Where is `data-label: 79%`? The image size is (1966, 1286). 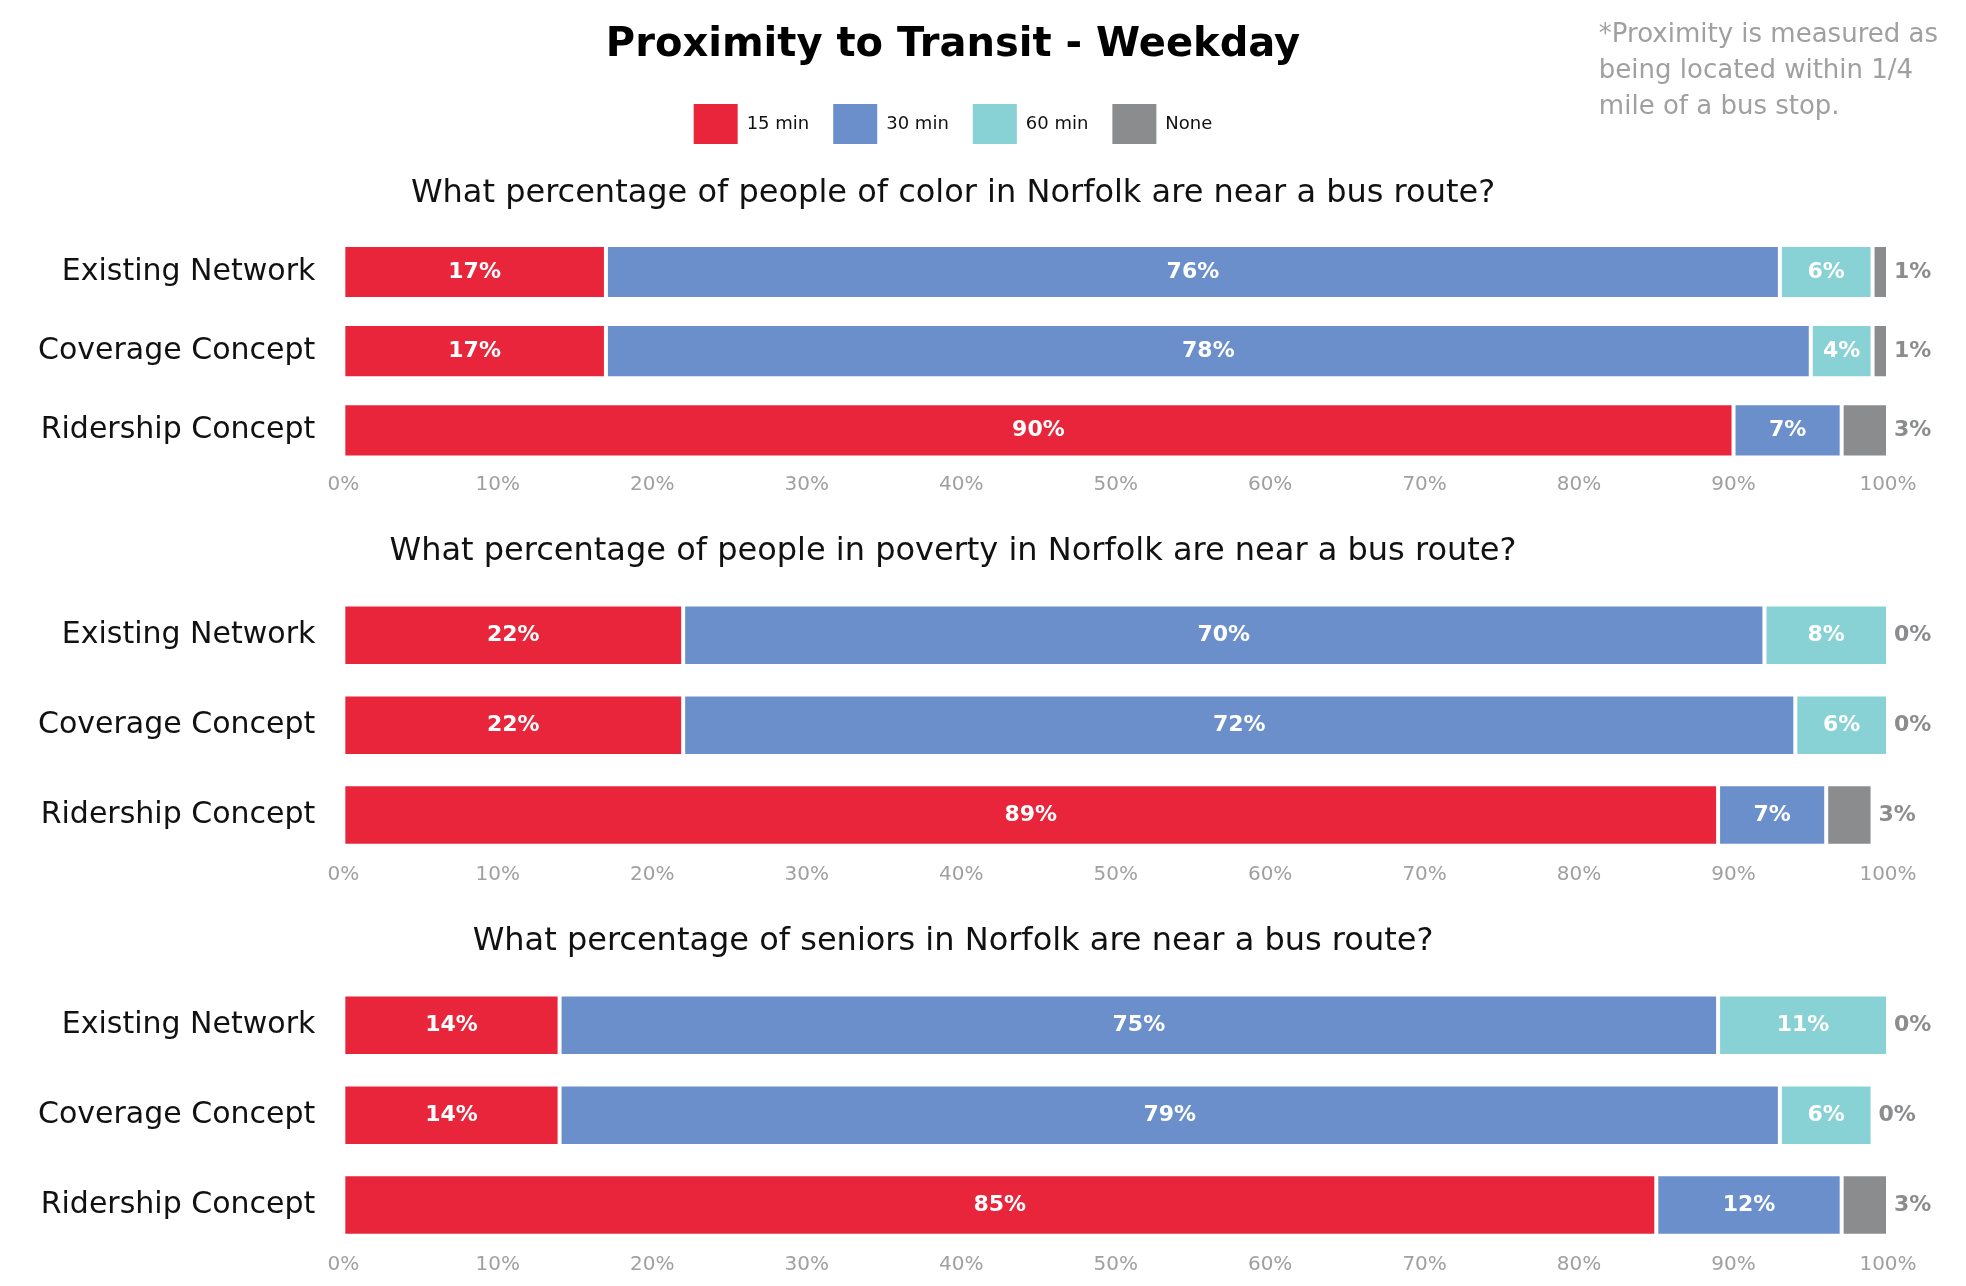 data-label: 79% is located at coordinates (1170, 1113).